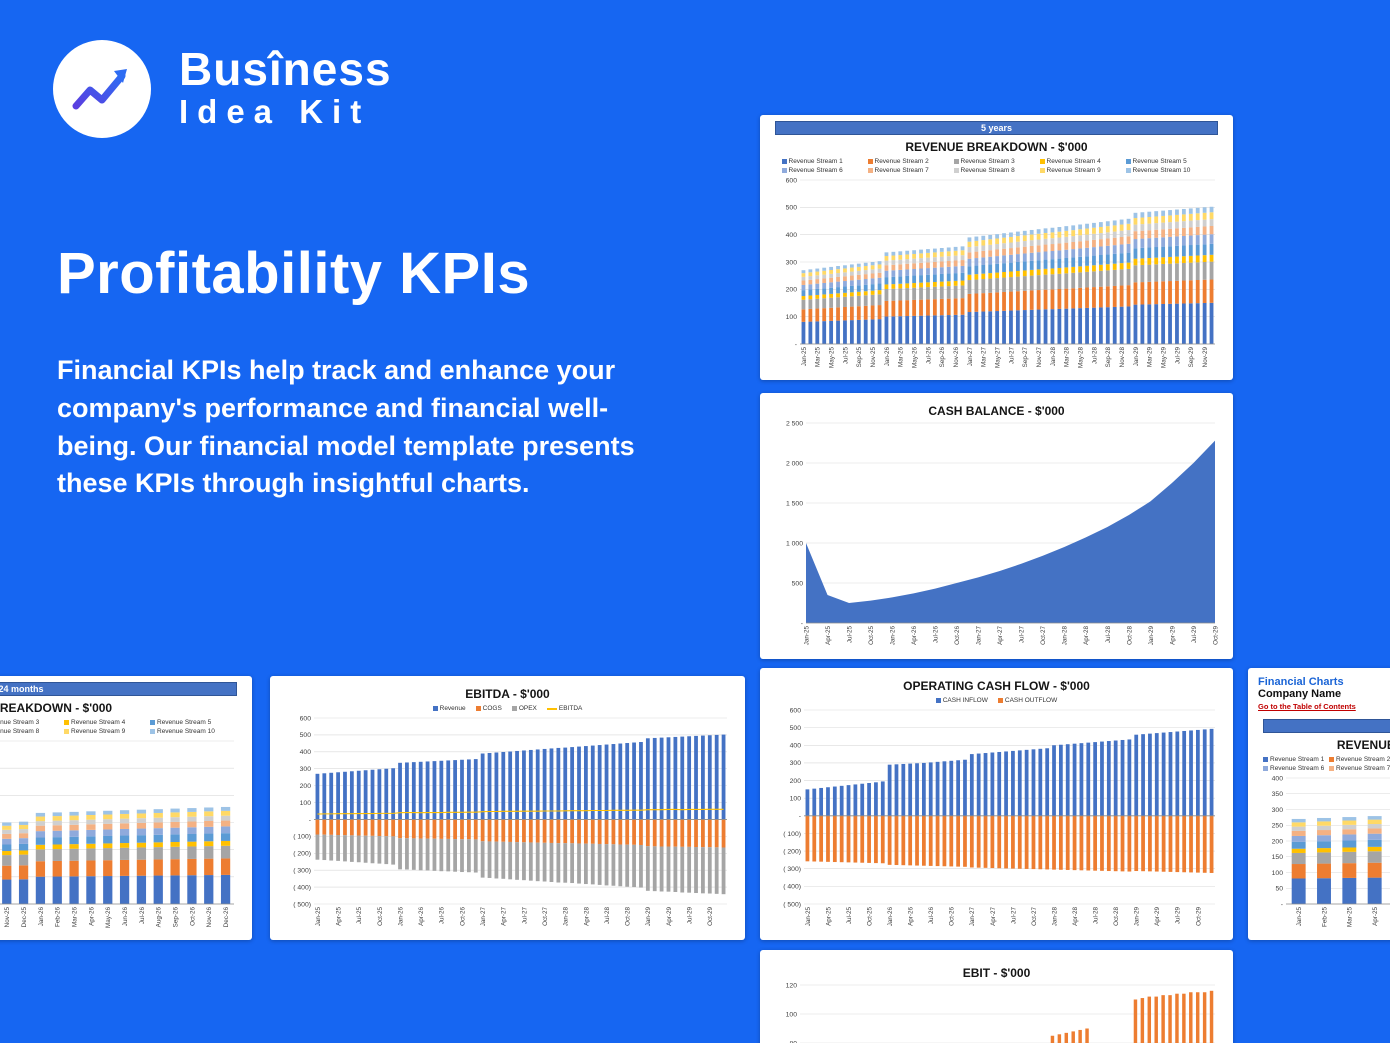  What do you see at coordinates (1350, 917) in the screenshot?
I see `svg-text: Mar-25` at bounding box center [1350, 917].